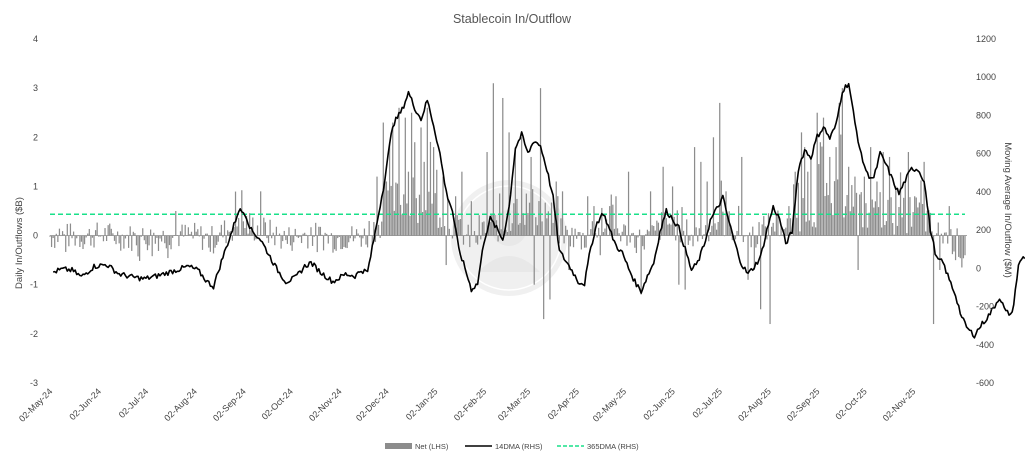  Describe the element at coordinates (512, 19) in the screenshot. I see `chart-title: Stablecoin In/Outflow` at that location.